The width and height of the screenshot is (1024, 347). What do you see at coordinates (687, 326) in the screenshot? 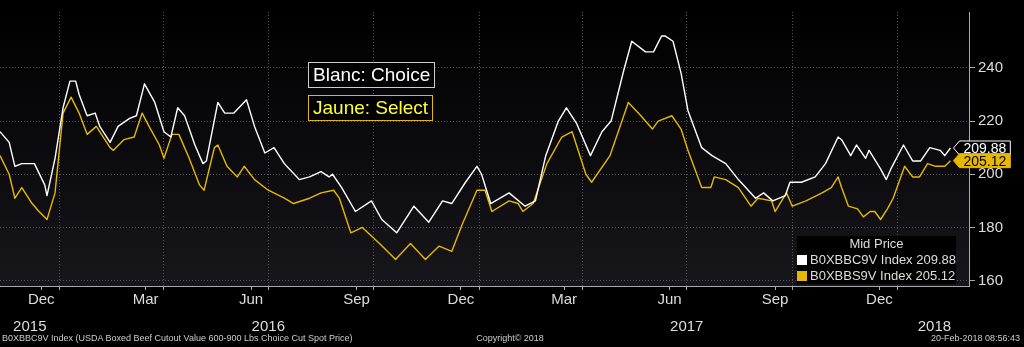
I see `x2-tick-label: 2017` at bounding box center [687, 326].